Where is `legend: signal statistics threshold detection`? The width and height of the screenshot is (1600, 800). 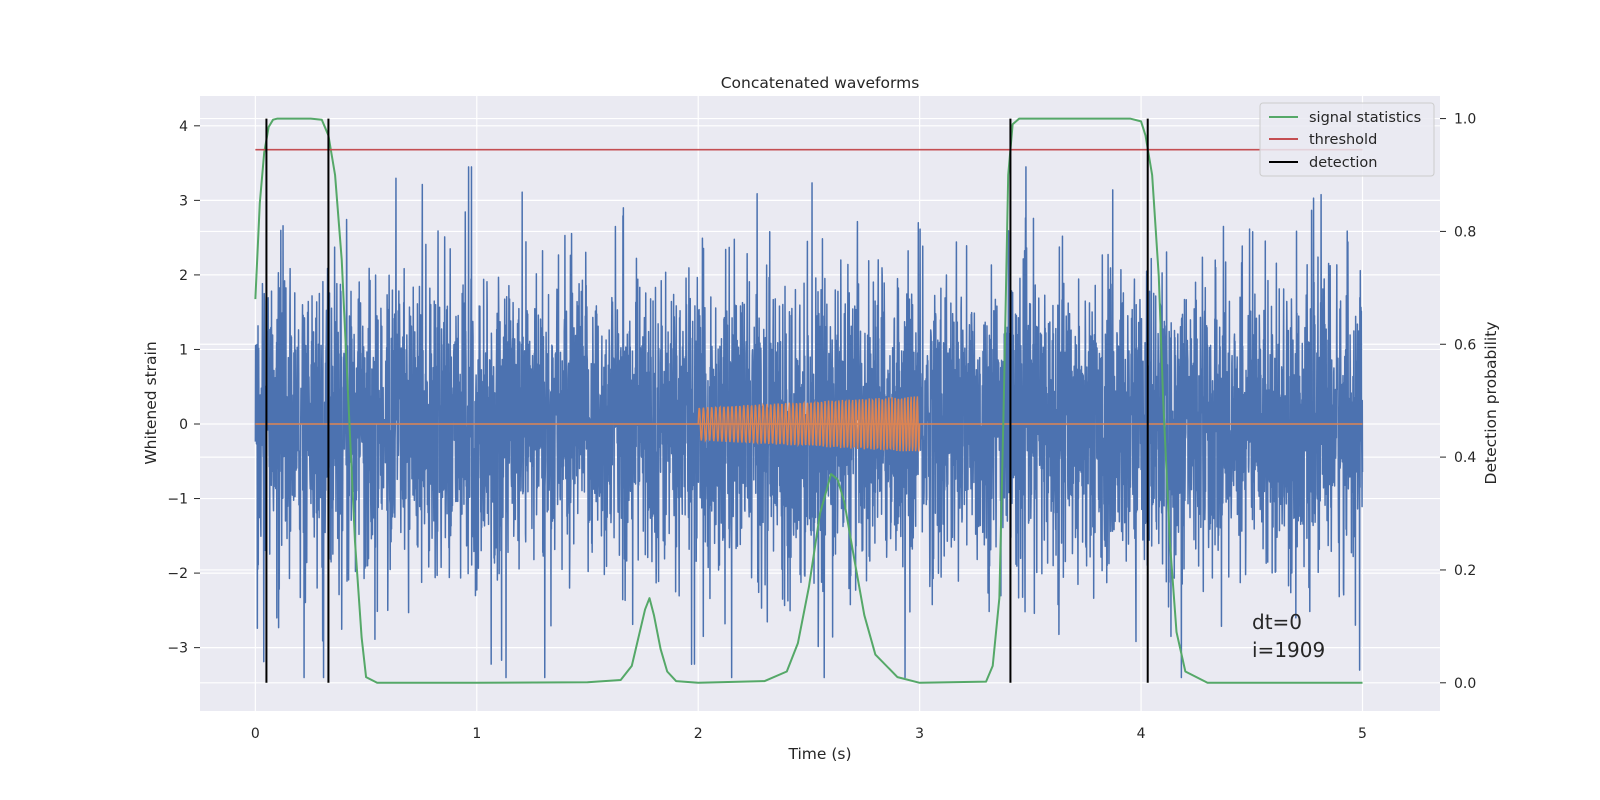 legend: signal statistics threshold detection is located at coordinates (1347, 139).